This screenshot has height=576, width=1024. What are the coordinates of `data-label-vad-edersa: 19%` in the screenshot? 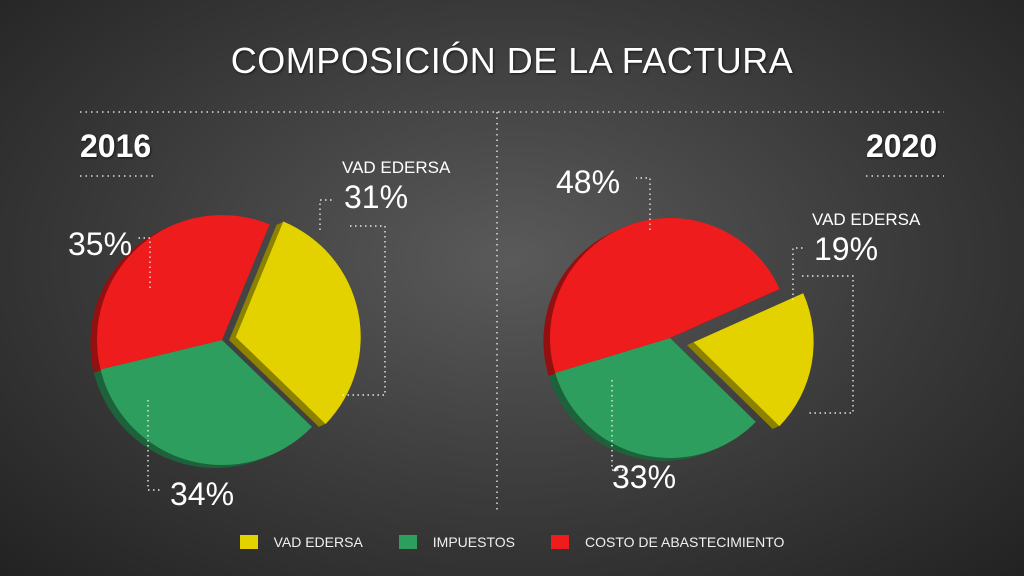 It's located at (846, 249).